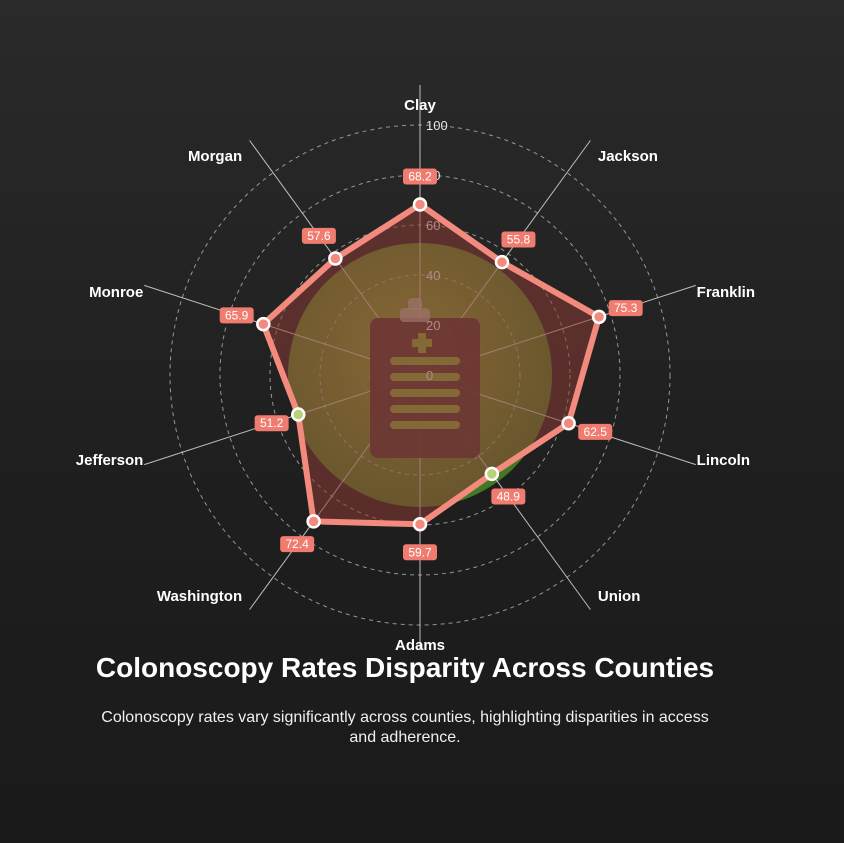 The width and height of the screenshot is (844, 843). Describe the element at coordinates (420, 204) in the screenshot. I see `data-point-clay` at that location.